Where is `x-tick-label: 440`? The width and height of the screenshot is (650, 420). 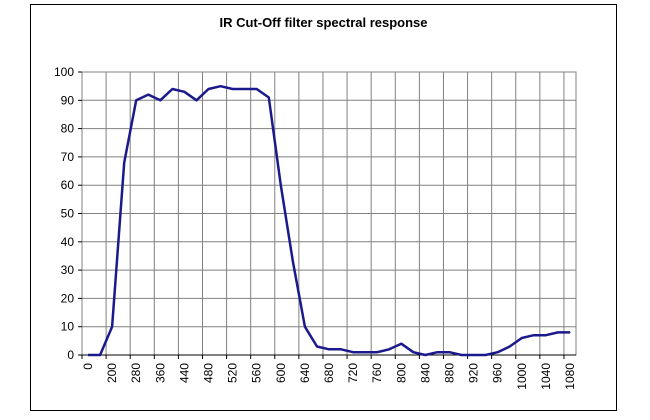
x-tick-label: 440 is located at coordinates (184, 373).